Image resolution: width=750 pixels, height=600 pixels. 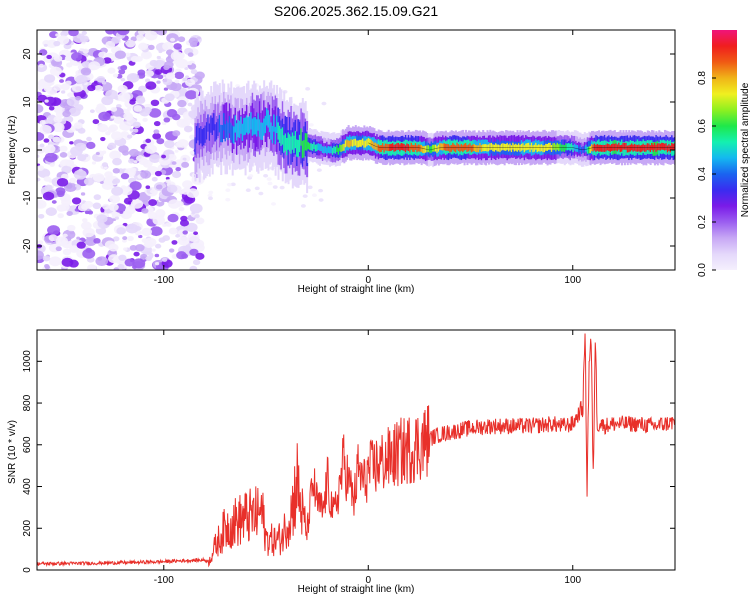 I want to click on y-tick-label: 10, so click(x=27, y=102).